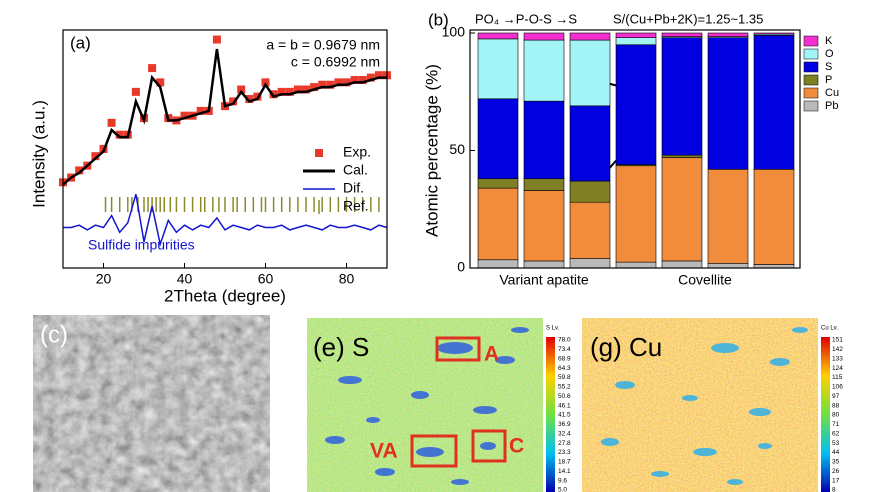 The height and width of the screenshot is (492, 870). Describe the element at coordinates (454, 32) in the screenshot. I see `y-tick-label: 100` at that location.